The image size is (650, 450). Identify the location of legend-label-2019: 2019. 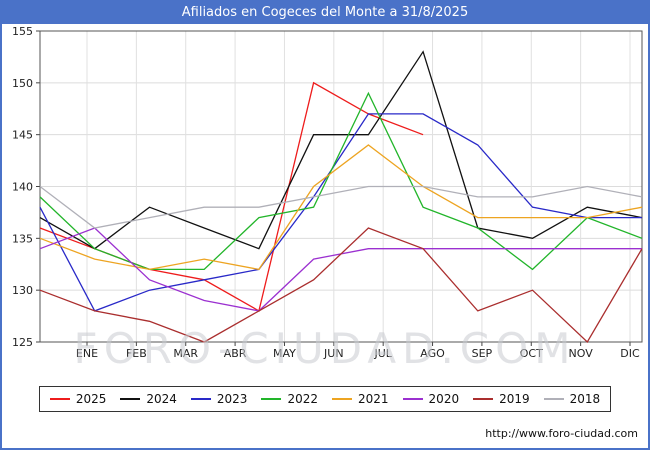
(514, 399).